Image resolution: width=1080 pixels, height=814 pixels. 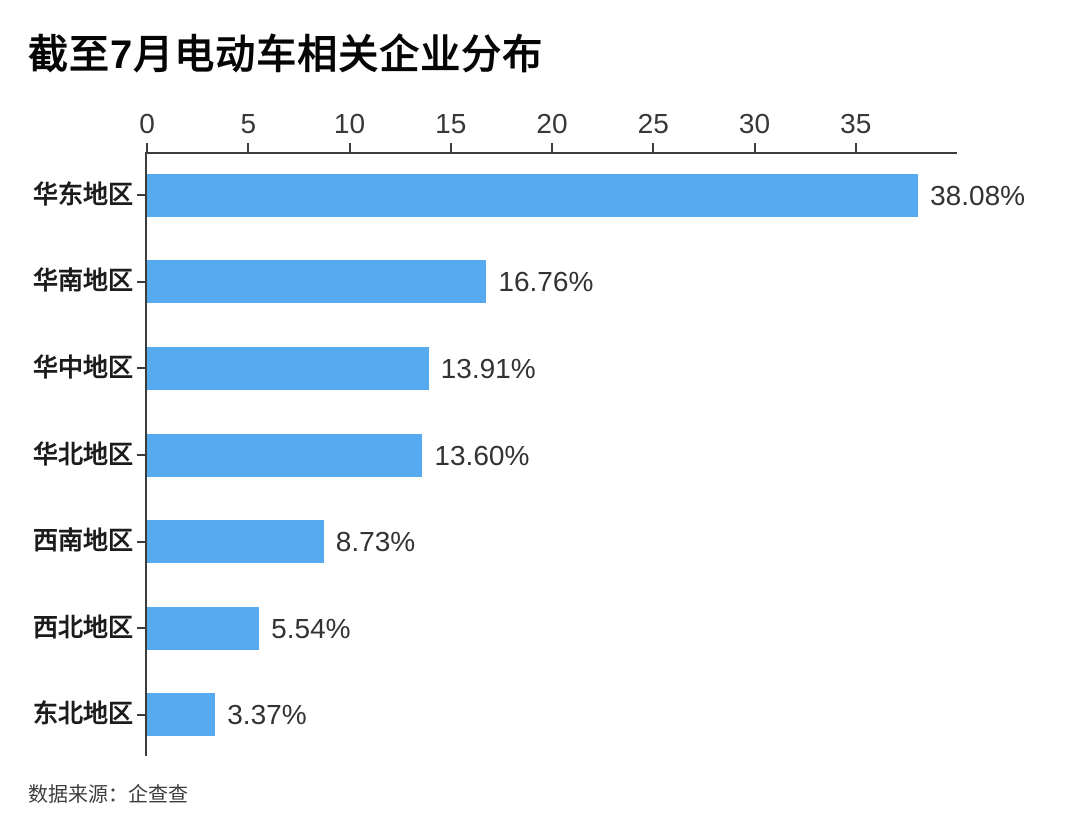 I want to click on value-label: 13.91%, so click(x=488, y=368).